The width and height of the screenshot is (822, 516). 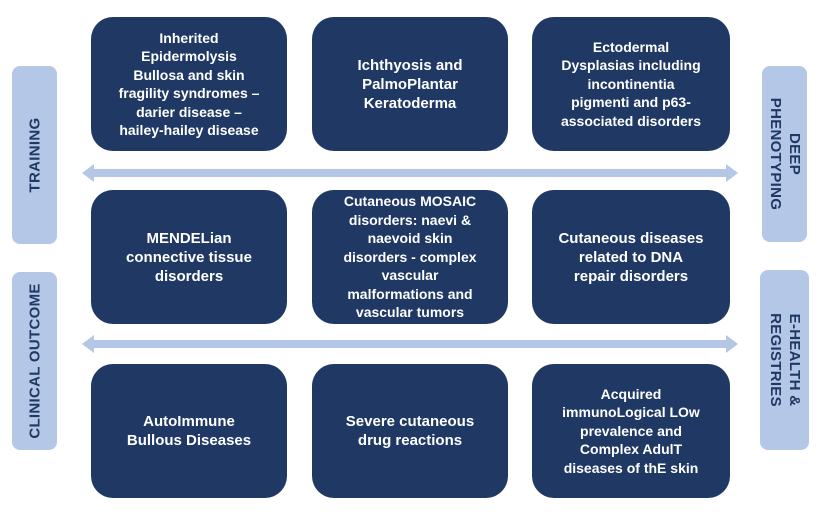 I want to click on clinical-outcome-bar: CLINICAL OUTCOME, so click(x=34, y=361).